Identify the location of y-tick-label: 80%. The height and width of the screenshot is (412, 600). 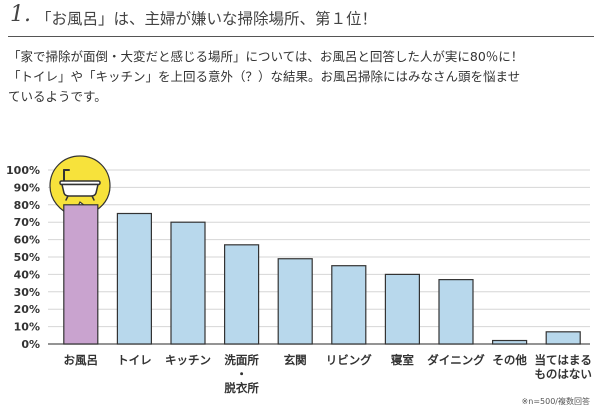
(27, 205).